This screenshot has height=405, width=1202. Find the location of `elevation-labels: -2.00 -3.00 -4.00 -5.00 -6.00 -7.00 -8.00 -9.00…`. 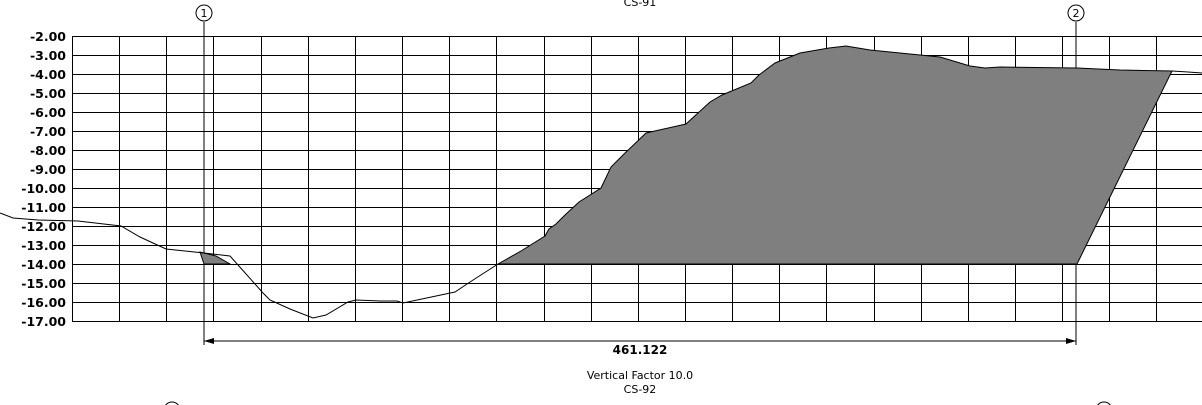

elevation-labels: -2.00 -3.00 -4.00 -5.00 -6.00 -7.00 -8.00 -9.00… is located at coordinates (43, 179).